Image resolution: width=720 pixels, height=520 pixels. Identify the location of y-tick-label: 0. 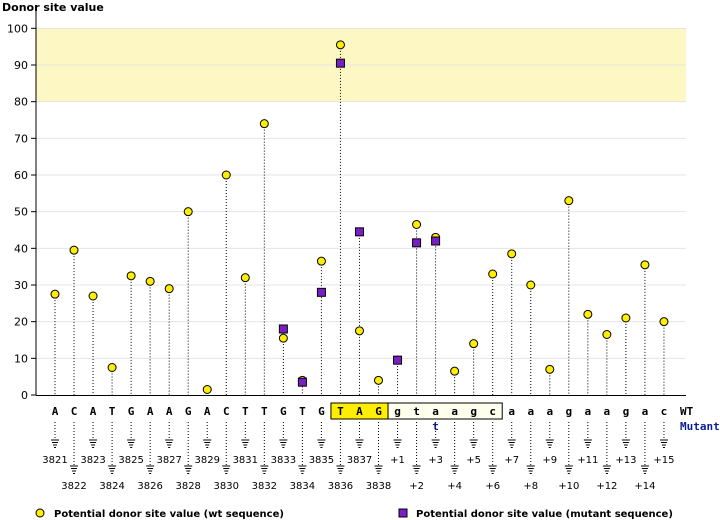
(24, 395).